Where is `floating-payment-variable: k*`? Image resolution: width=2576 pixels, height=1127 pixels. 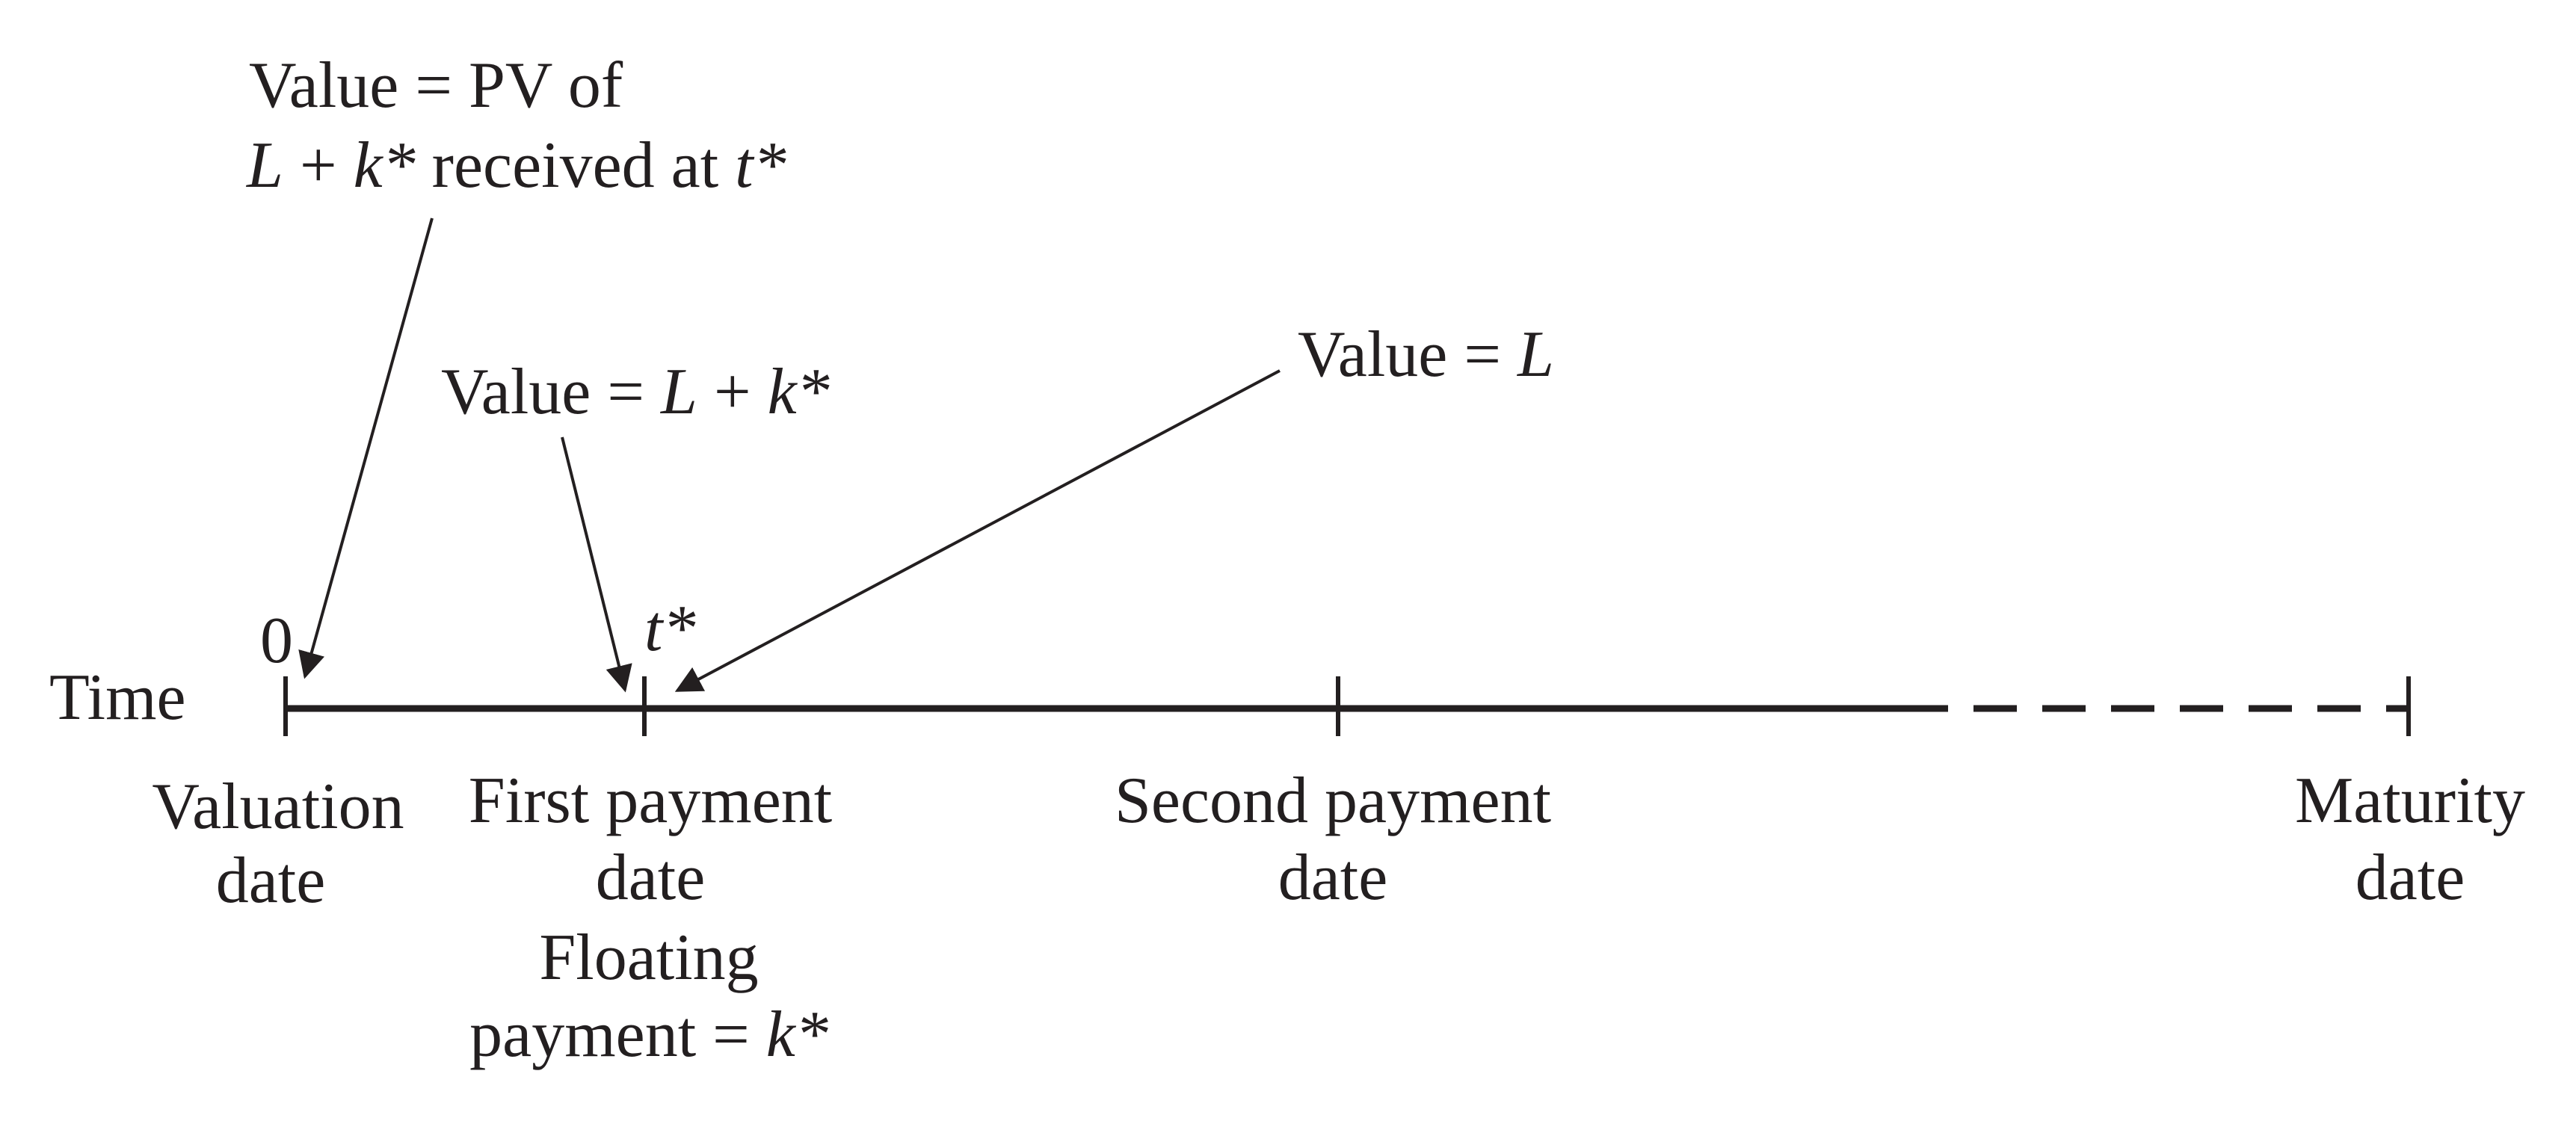 floating-payment-variable: k* is located at coordinates (797, 1034).